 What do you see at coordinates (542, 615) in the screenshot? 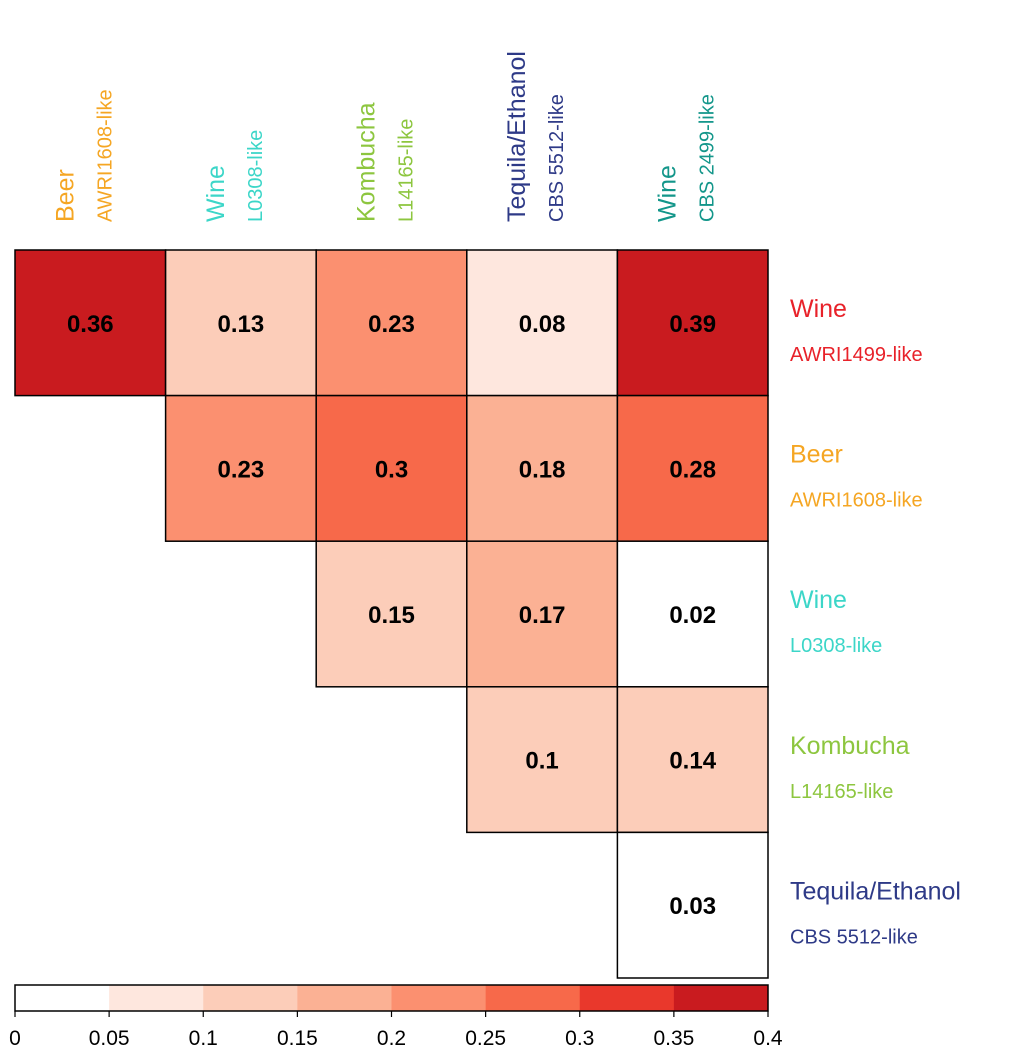
I see `cell-value-label: 0.17` at bounding box center [542, 615].